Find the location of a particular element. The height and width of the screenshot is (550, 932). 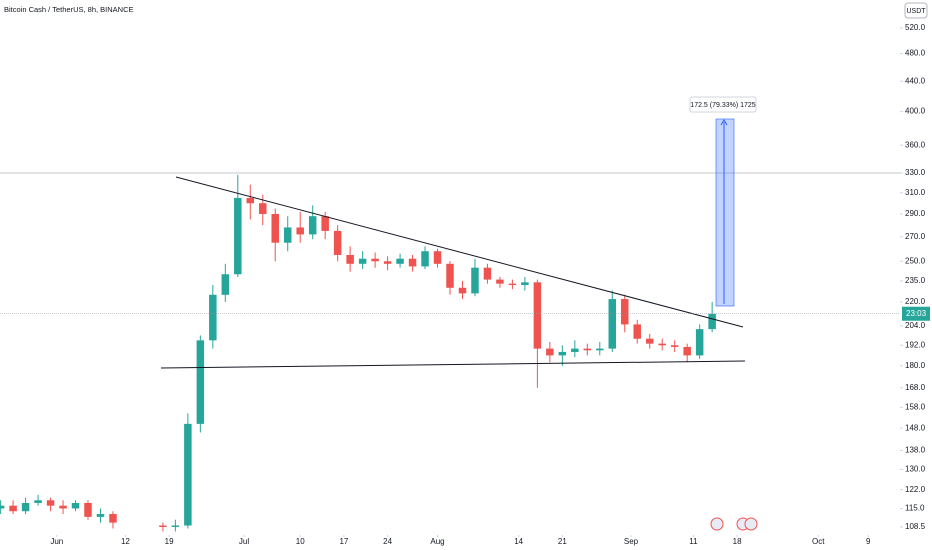

measure-arrowhead is located at coordinates (724, 122).